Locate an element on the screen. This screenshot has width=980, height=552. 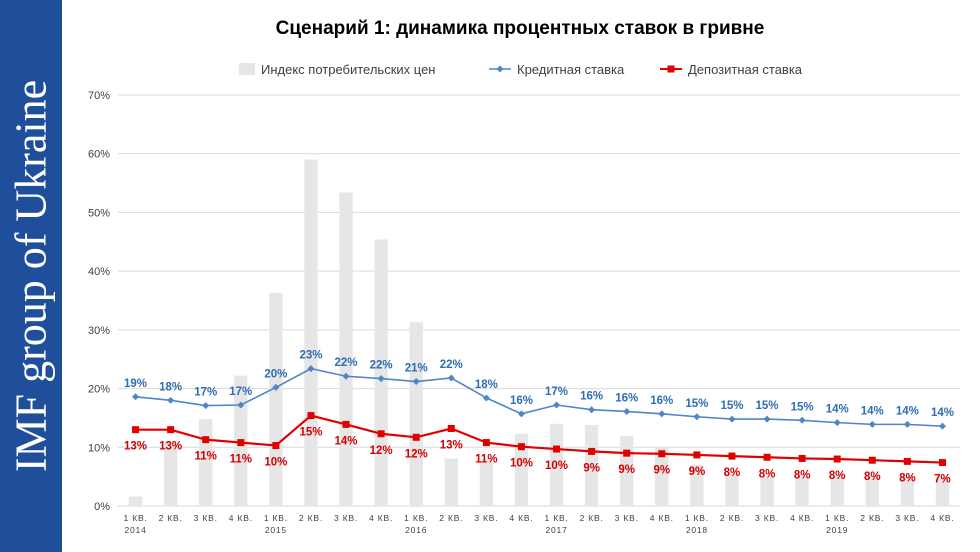
y-tick-label: 70% is located at coordinates (99, 96).